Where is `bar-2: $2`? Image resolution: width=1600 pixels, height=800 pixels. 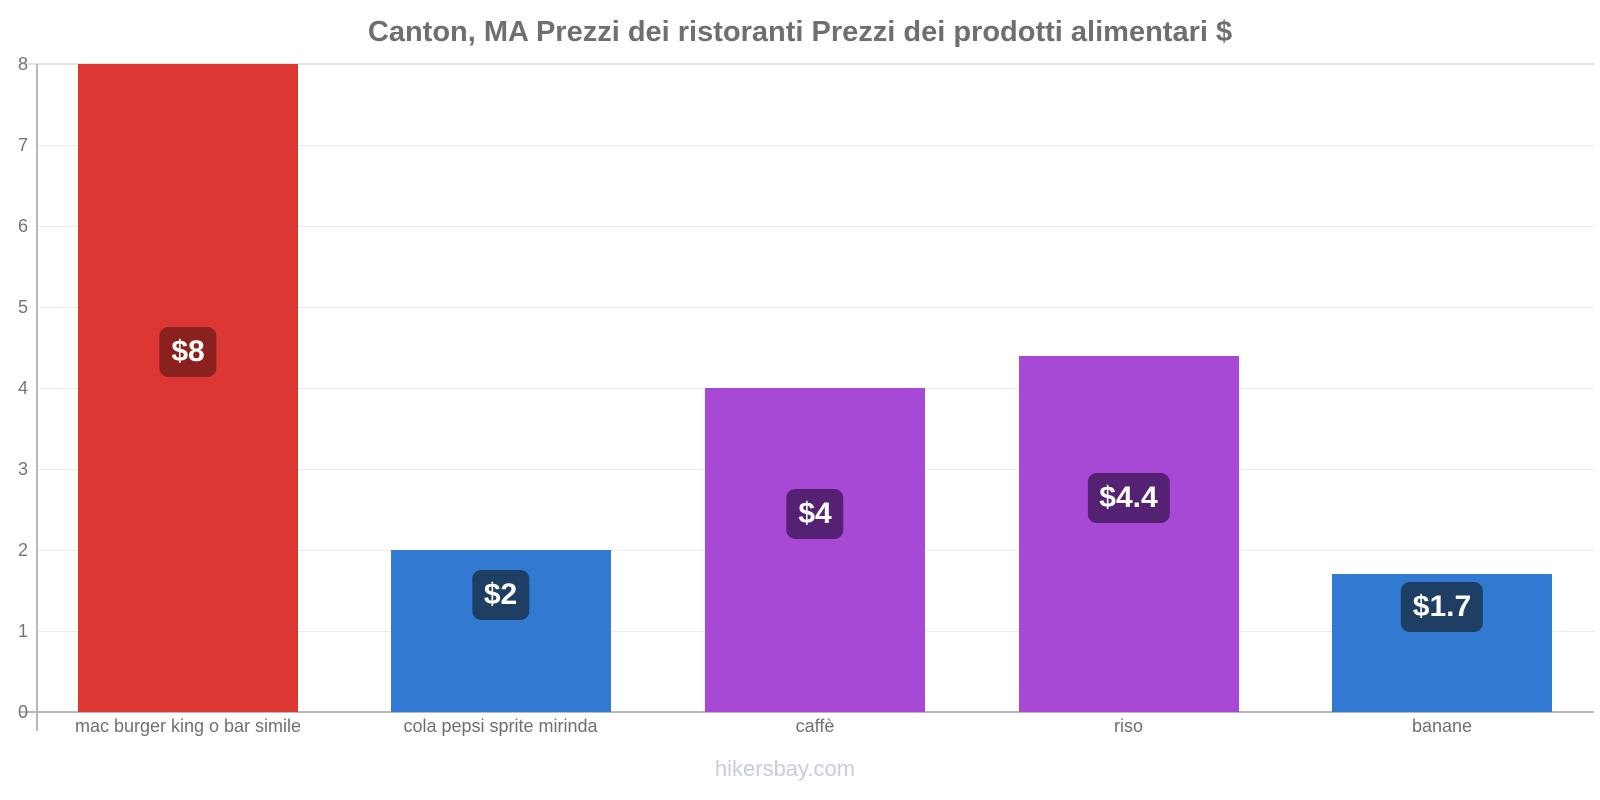 bar-2: $2 is located at coordinates (500, 631).